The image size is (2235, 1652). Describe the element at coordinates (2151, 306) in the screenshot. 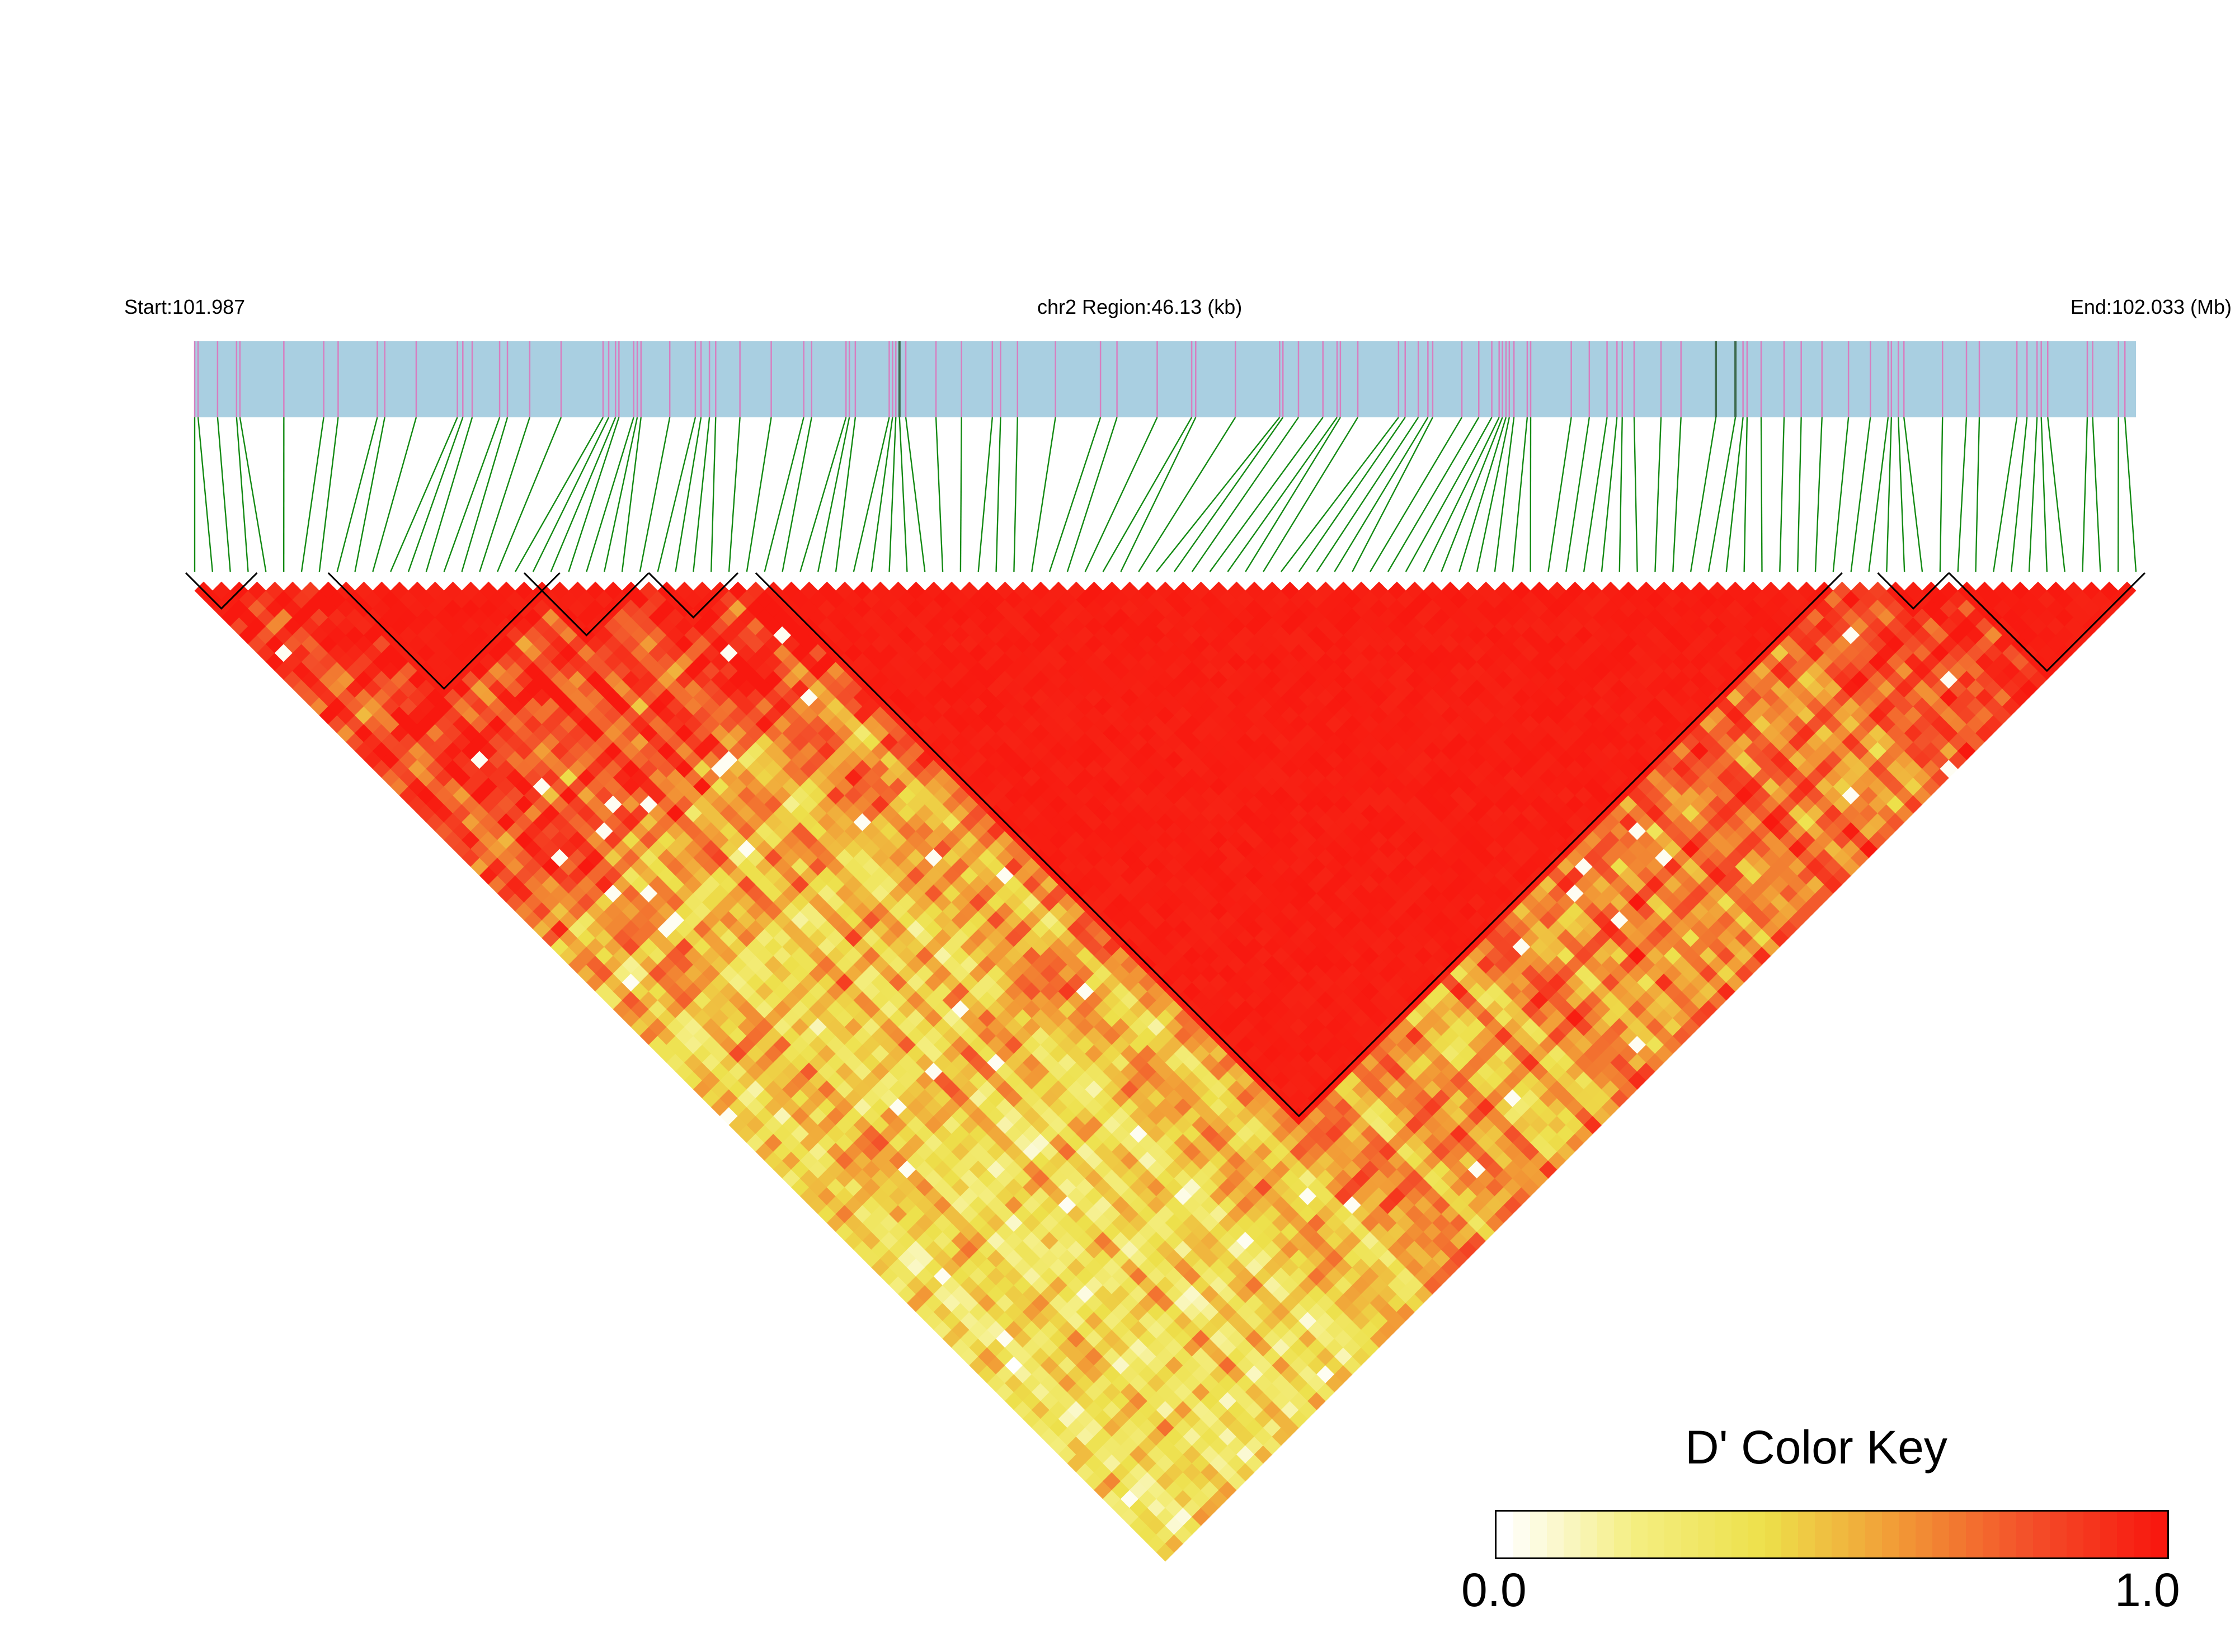

I see `region-end-label: End:102.033 (Mb)` at that location.